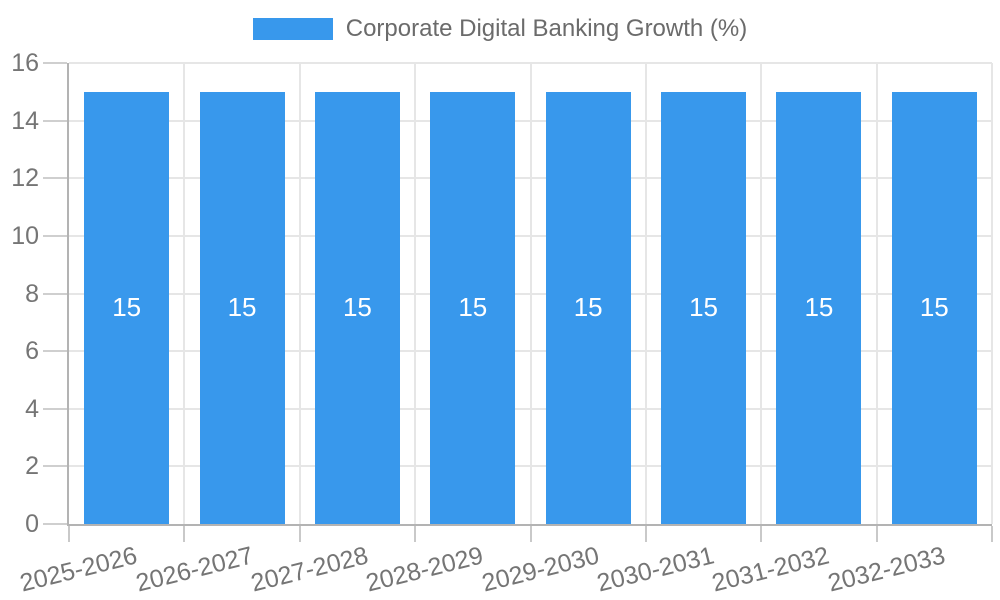 Image resolution: width=1000 pixels, height=600 pixels. What do you see at coordinates (292, 29) in the screenshot?
I see `legend-color-swatch` at bounding box center [292, 29].